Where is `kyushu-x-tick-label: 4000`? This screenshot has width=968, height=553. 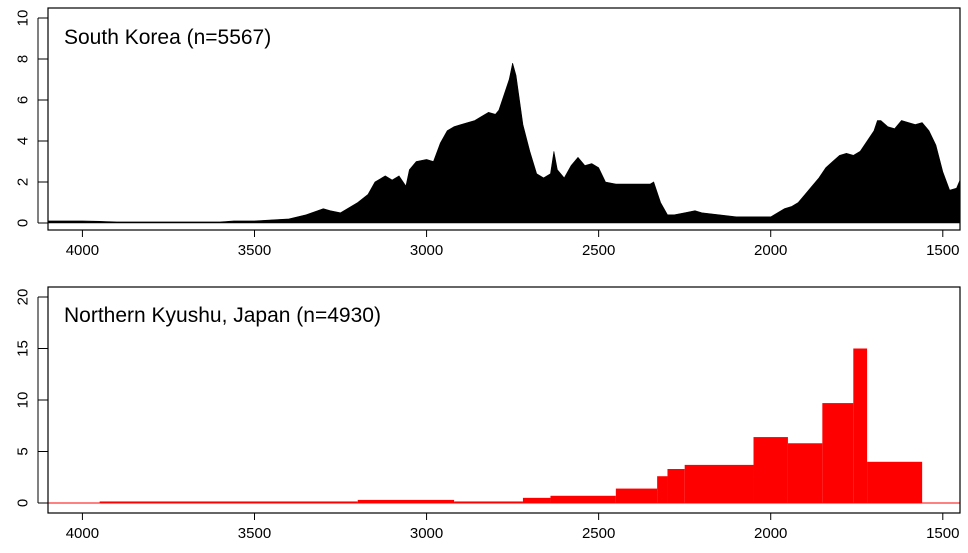
kyushu-x-tick-label: 4000 is located at coordinates (82, 533).